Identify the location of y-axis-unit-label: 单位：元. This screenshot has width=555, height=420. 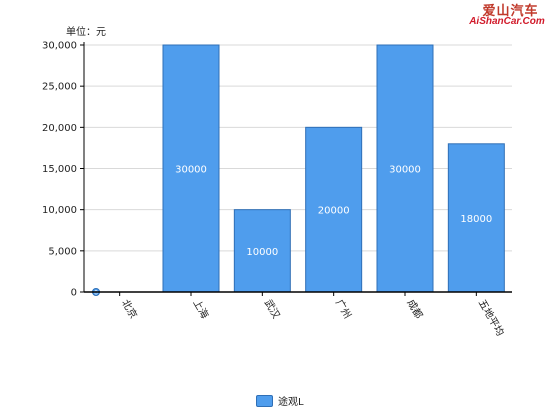
(86, 32).